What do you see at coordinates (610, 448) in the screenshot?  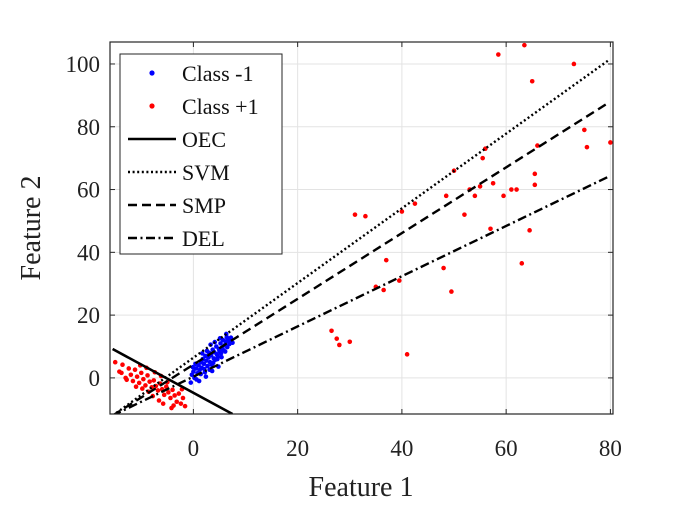 I see `x-tick-label: 80` at bounding box center [610, 448].